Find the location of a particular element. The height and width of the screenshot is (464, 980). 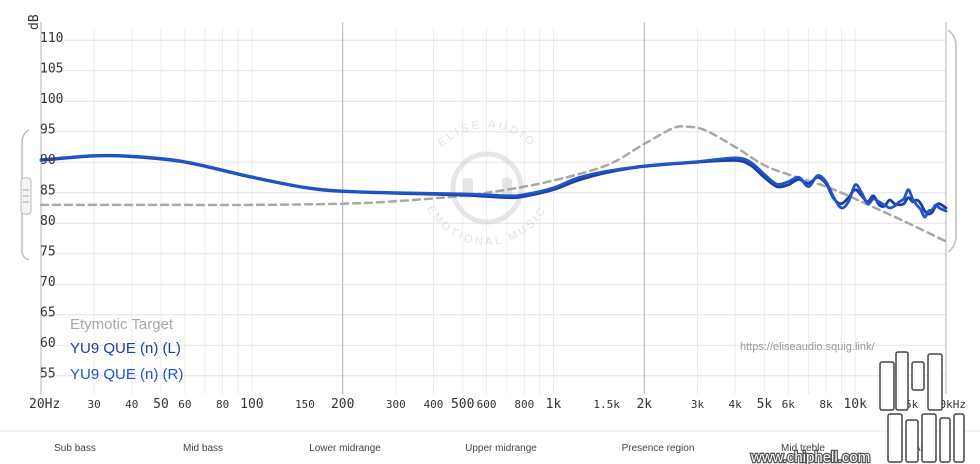

chiphell-site-text: www.chiphell.com is located at coordinates (810, 456).